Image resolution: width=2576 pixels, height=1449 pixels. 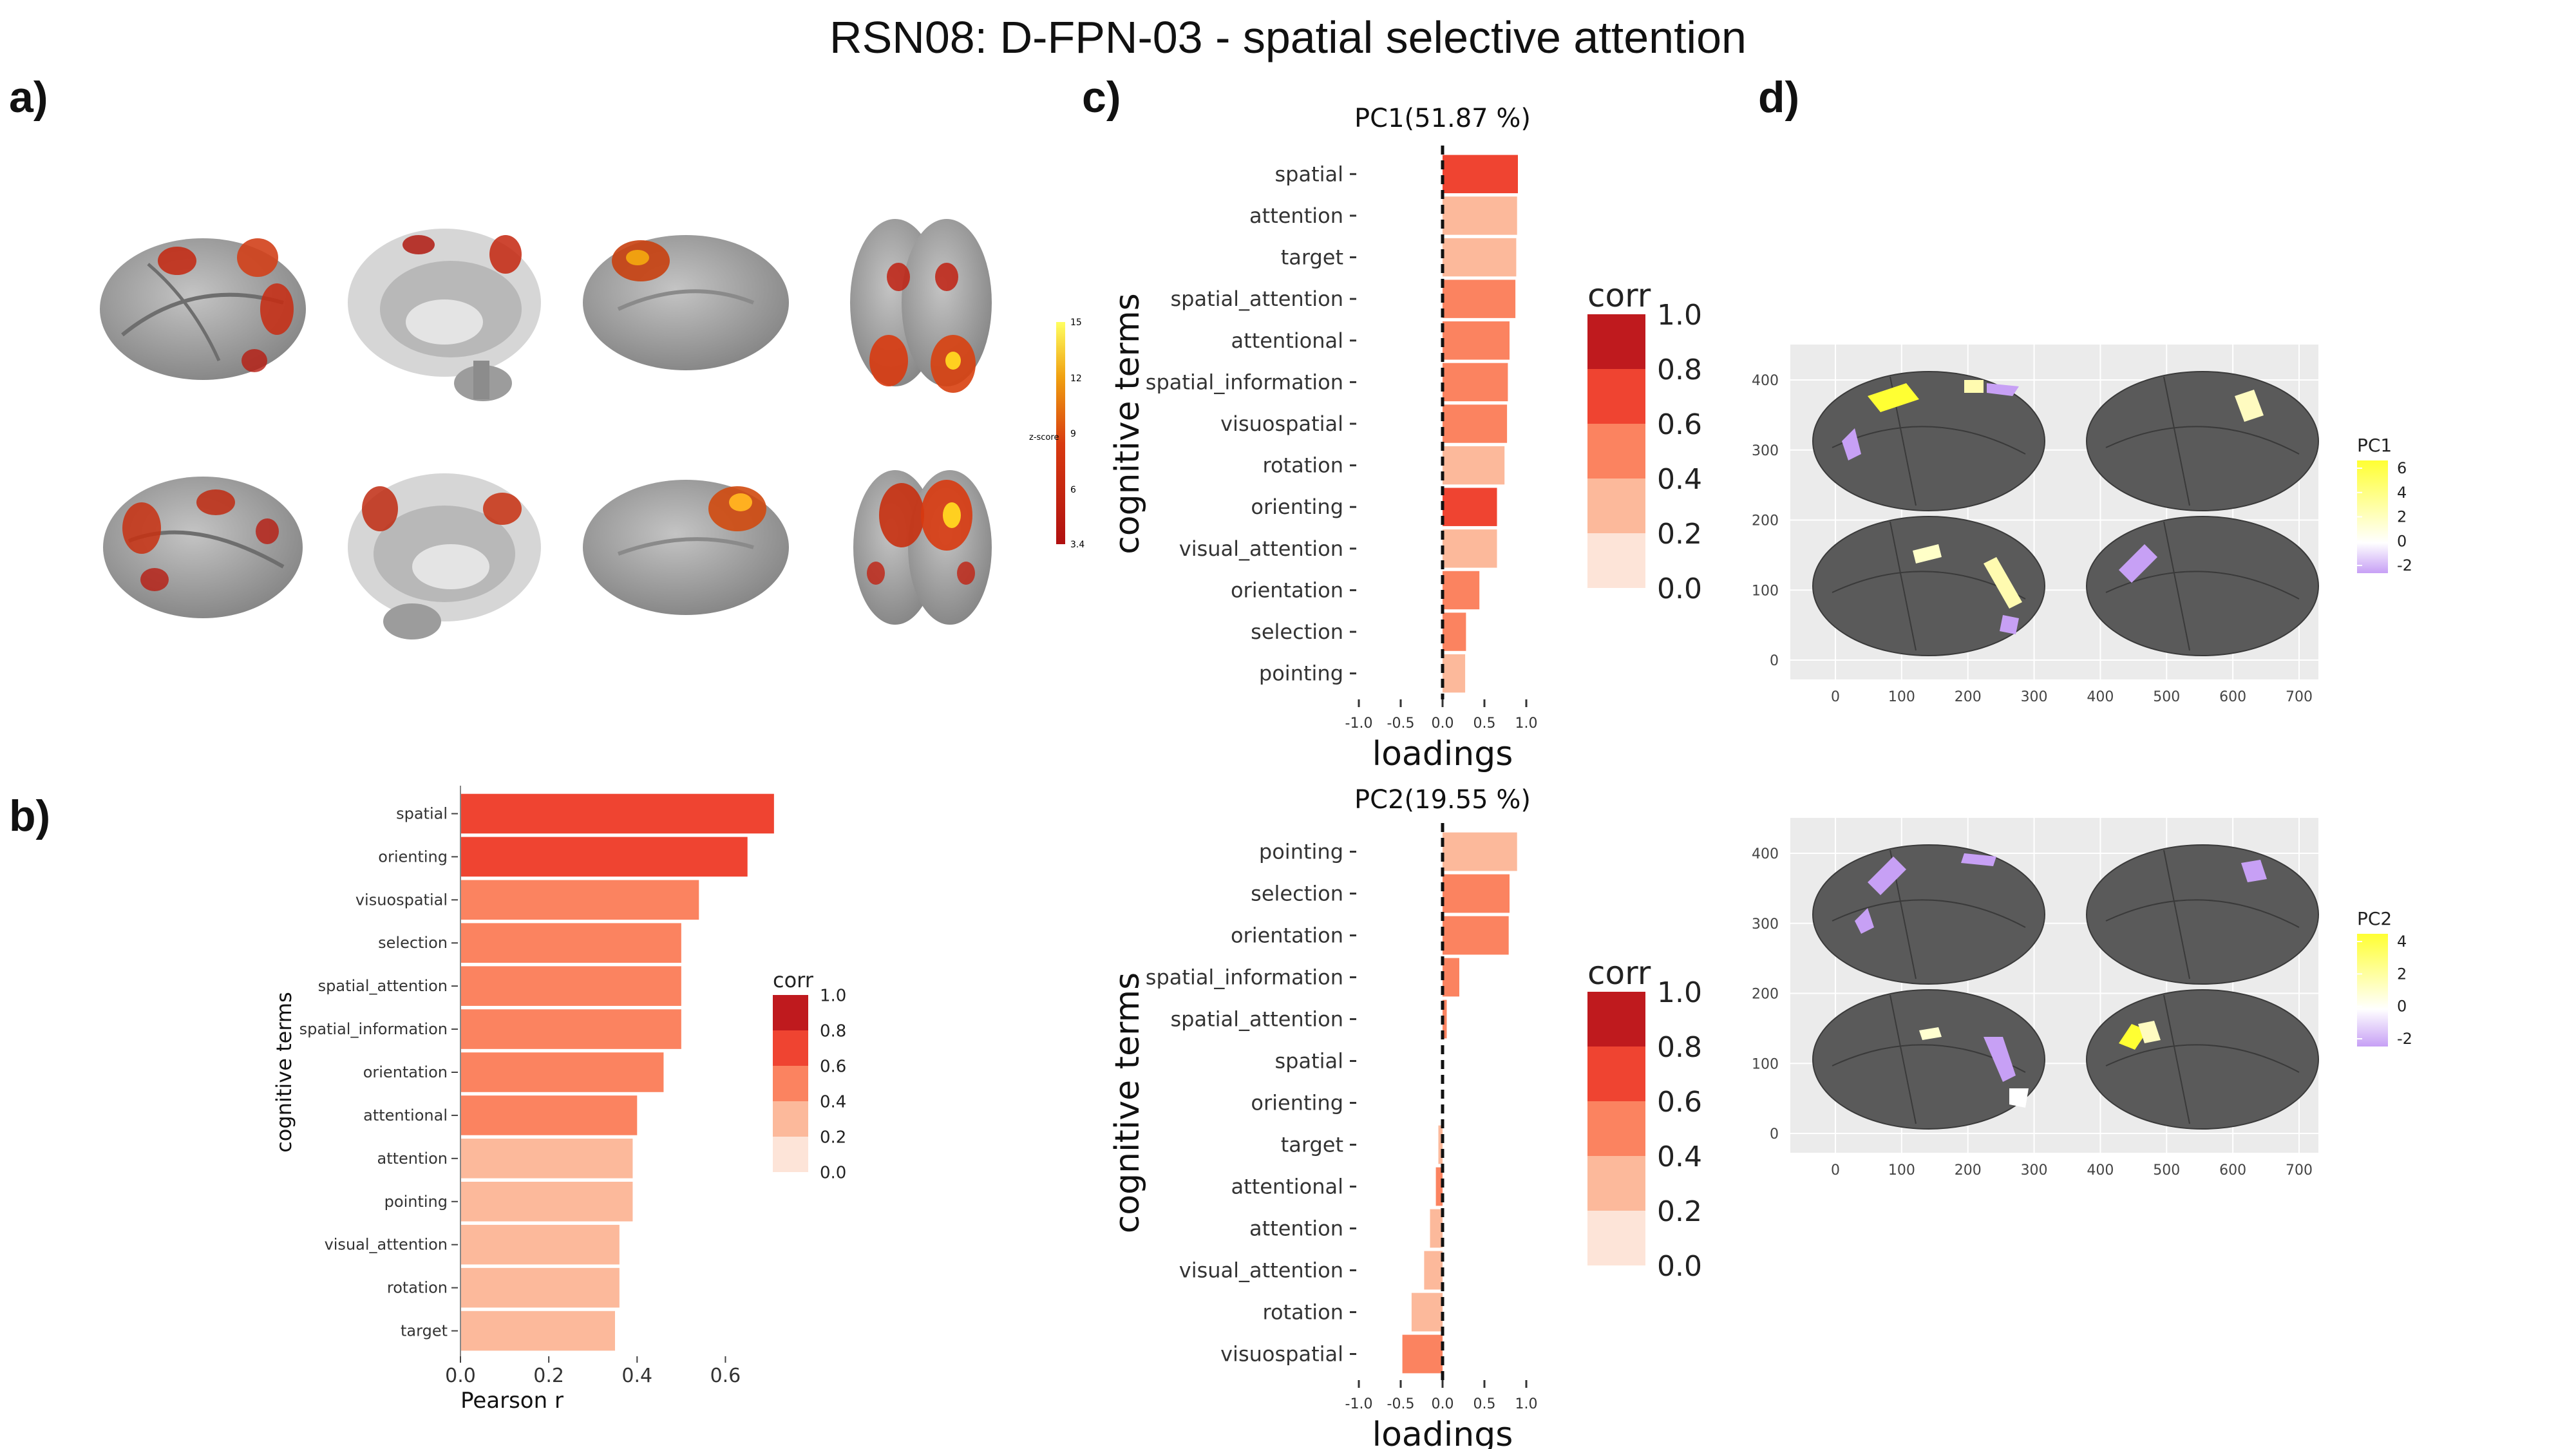 What do you see at coordinates (1619, 295) in the screenshot?
I see `chart-c1-legend-title: corr` at bounding box center [1619, 295].